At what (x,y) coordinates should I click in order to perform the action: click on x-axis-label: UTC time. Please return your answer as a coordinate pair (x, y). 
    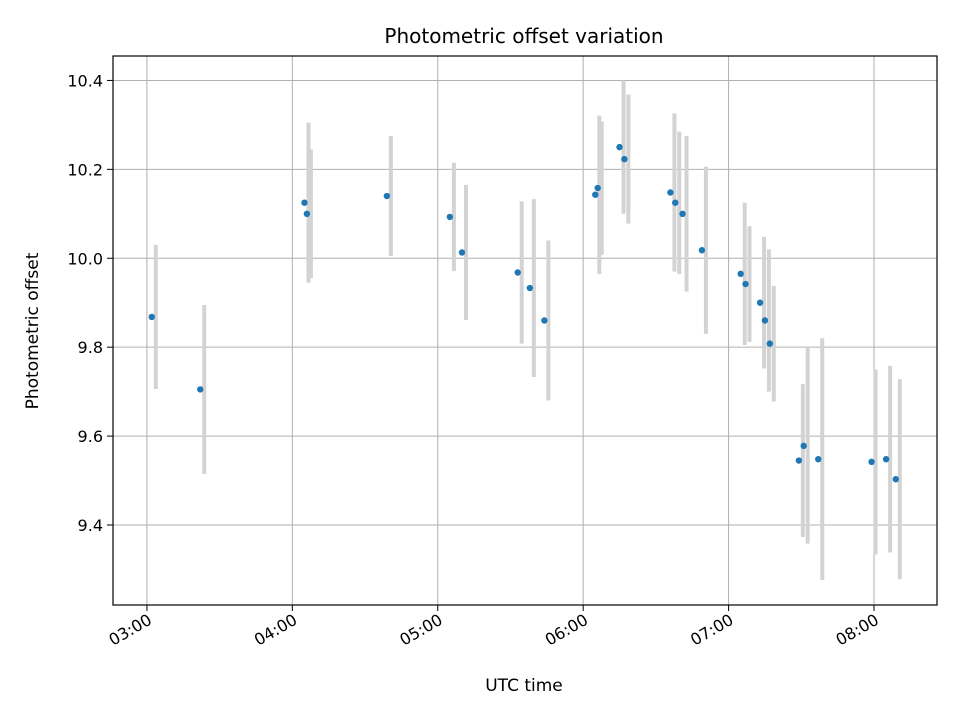
    Looking at the image, I should click on (524, 686).